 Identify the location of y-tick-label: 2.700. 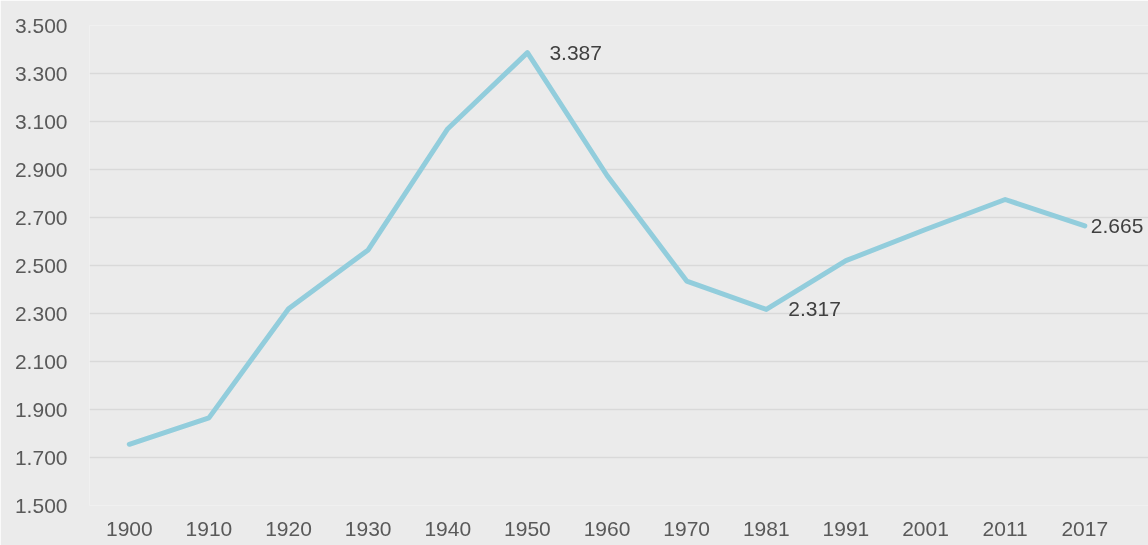
(41, 217).